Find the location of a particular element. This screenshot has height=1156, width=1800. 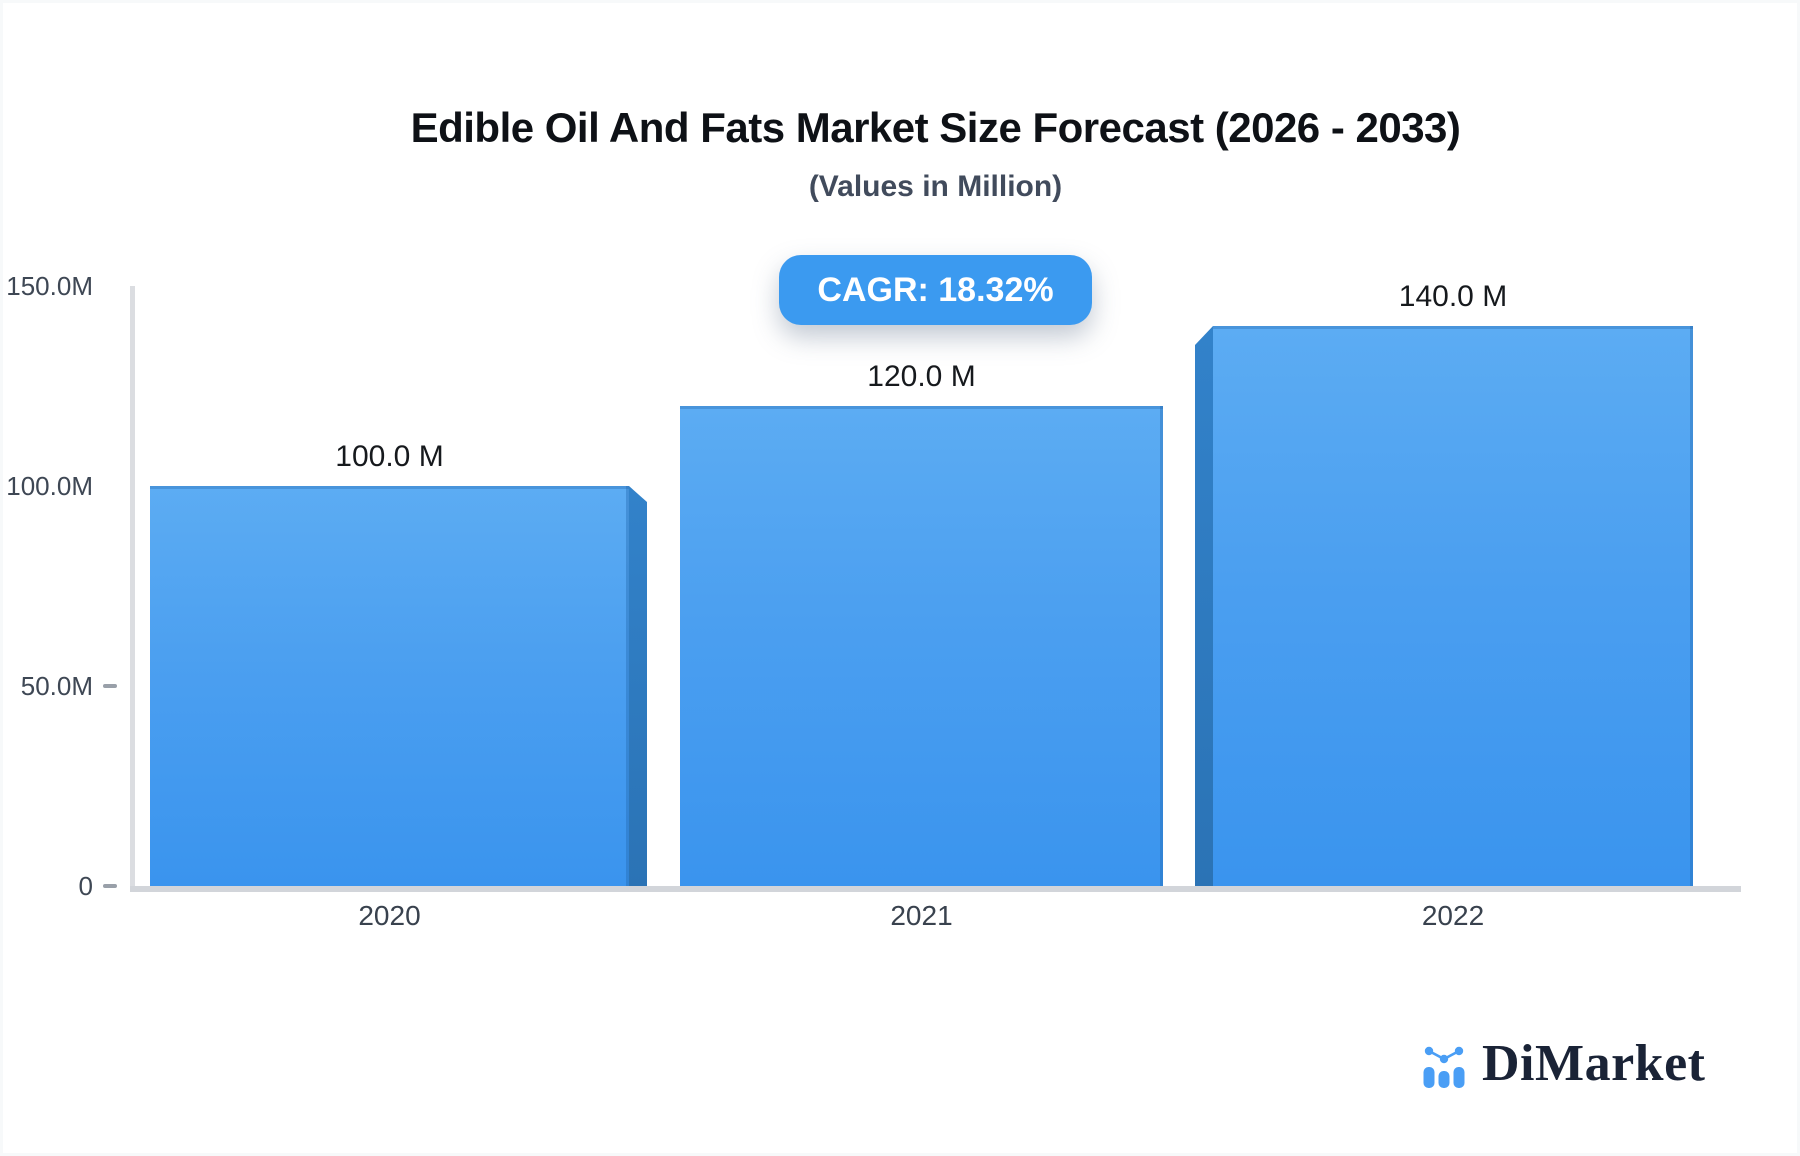

y-tick-label-100.0M: 100.0M is located at coordinates (49, 486).